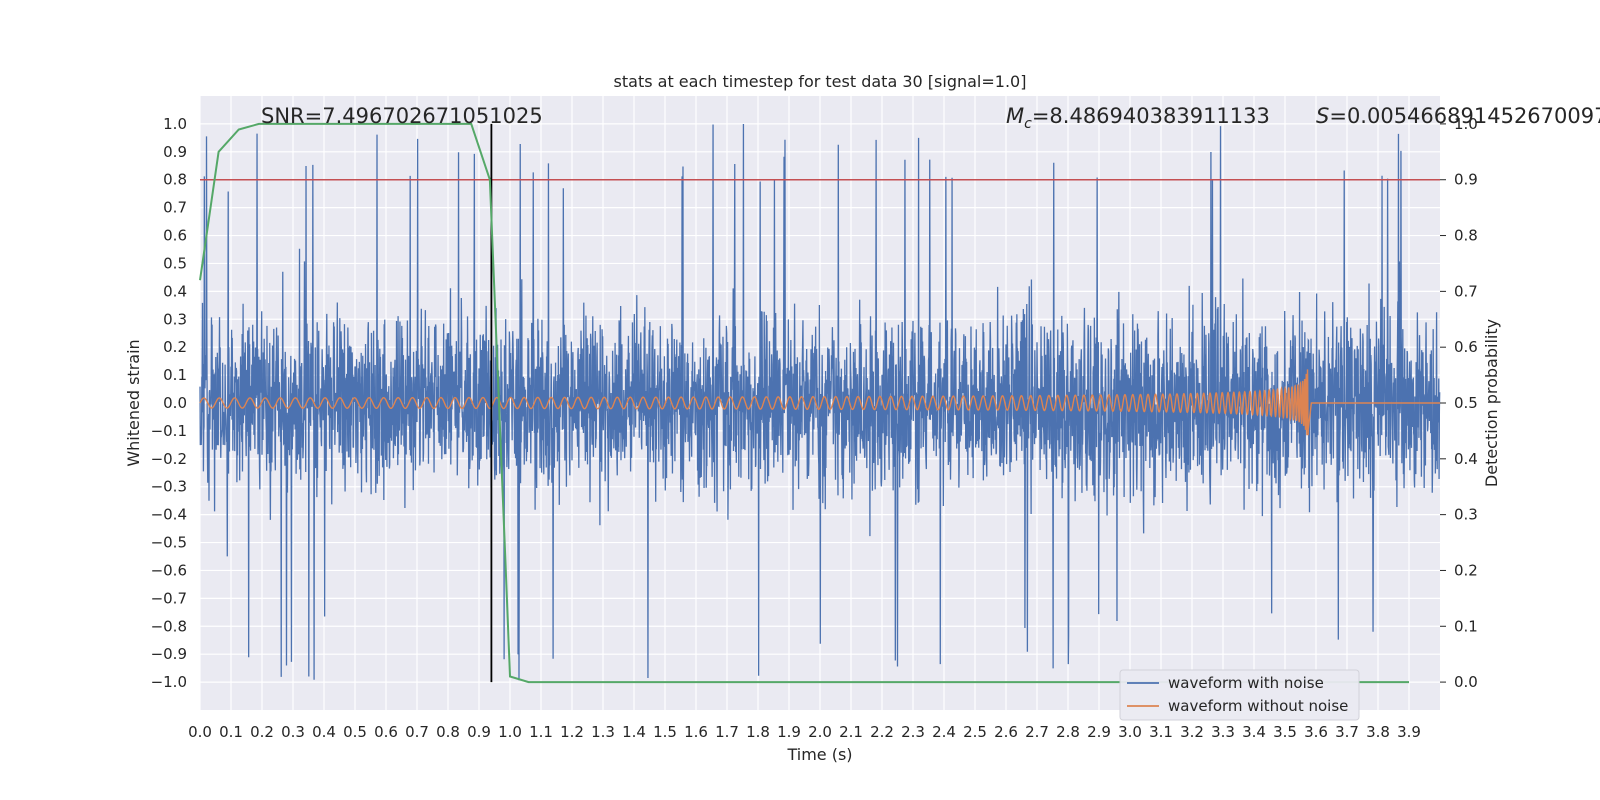  Describe the element at coordinates (820, 732) in the screenshot. I see `x-tick-label: 2.0` at that location.